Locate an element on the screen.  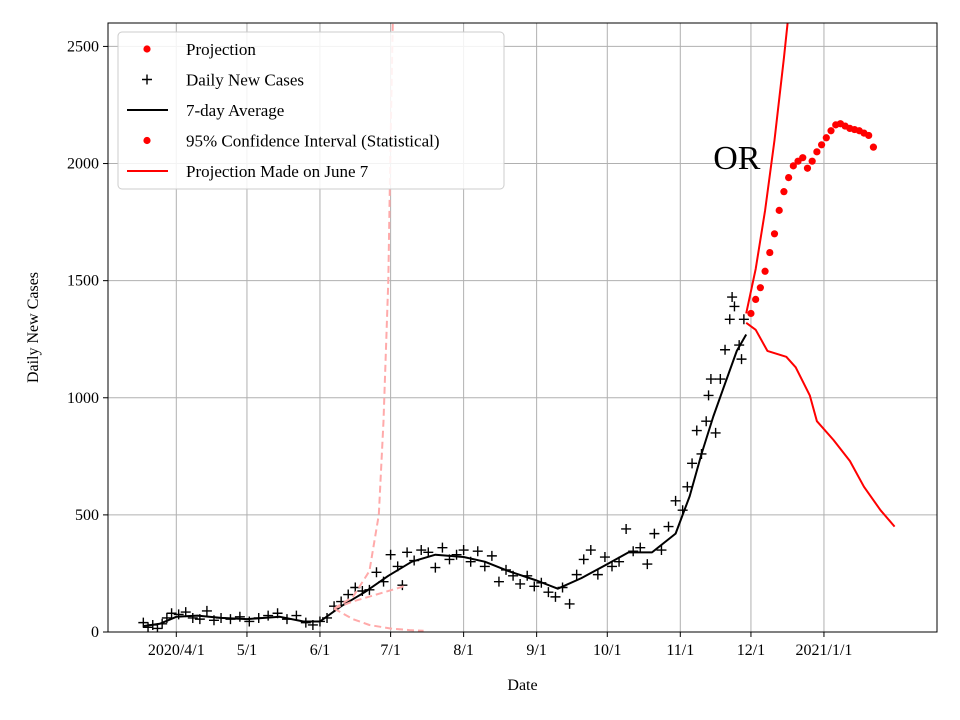
95-confidence-interval-lower-line is located at coordinates (820, 424).